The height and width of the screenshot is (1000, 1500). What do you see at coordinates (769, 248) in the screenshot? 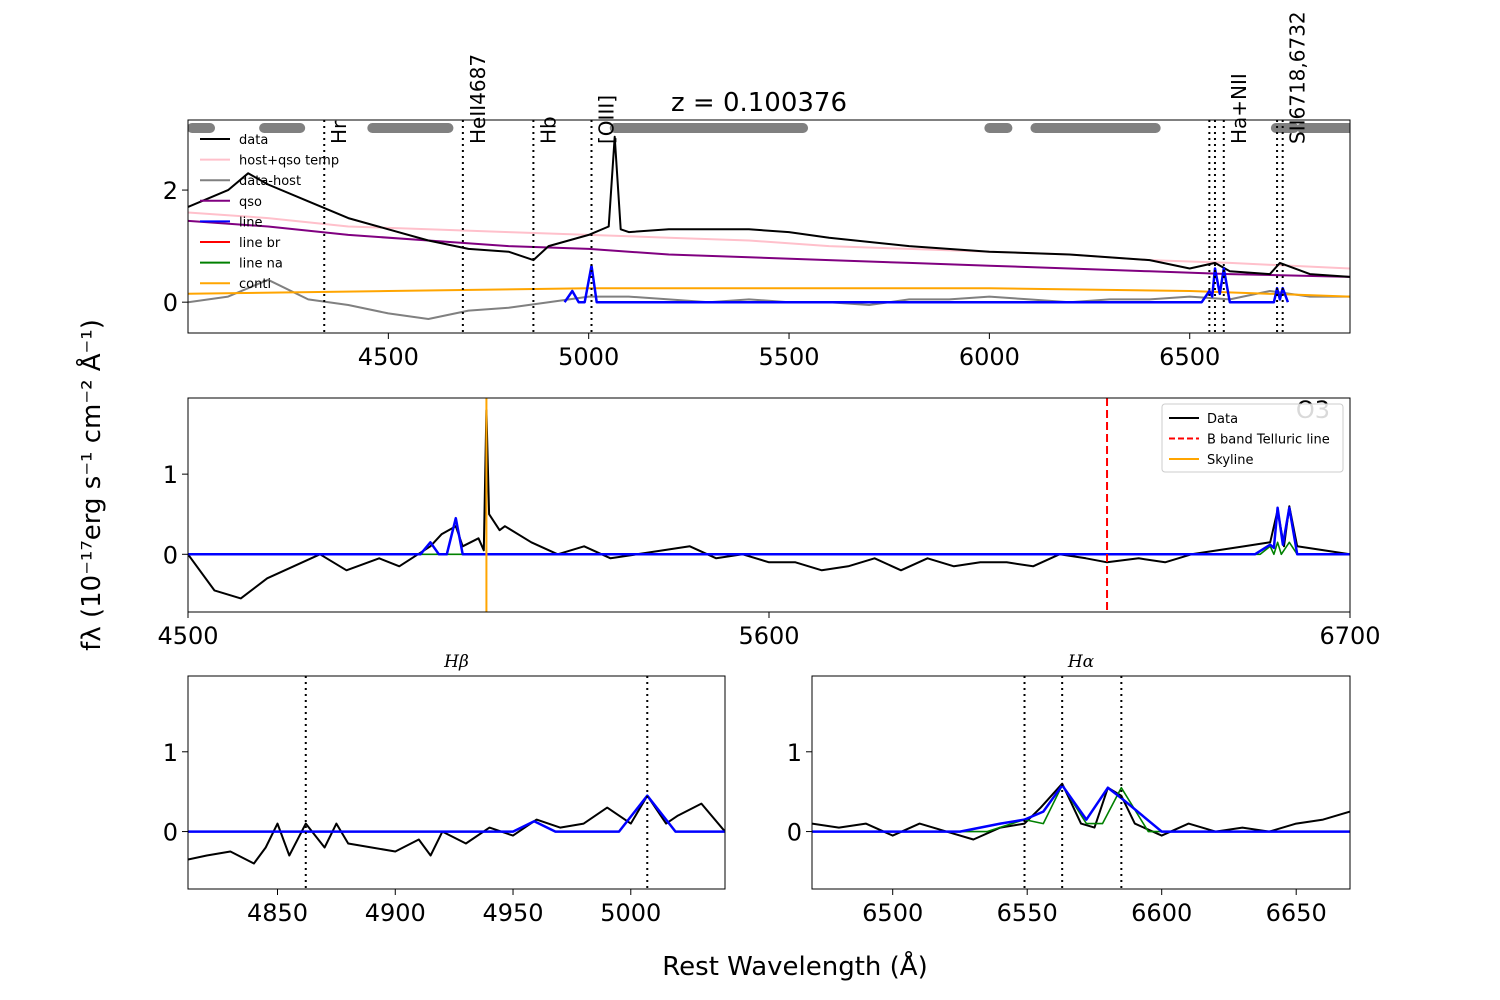
I see `series-qso` at bounding box center [769, 248].